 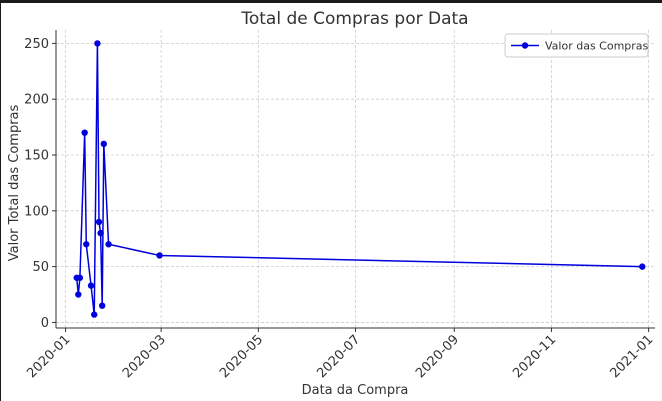 I want to click on y-tick-label: 200, so click(x=36, y=100).